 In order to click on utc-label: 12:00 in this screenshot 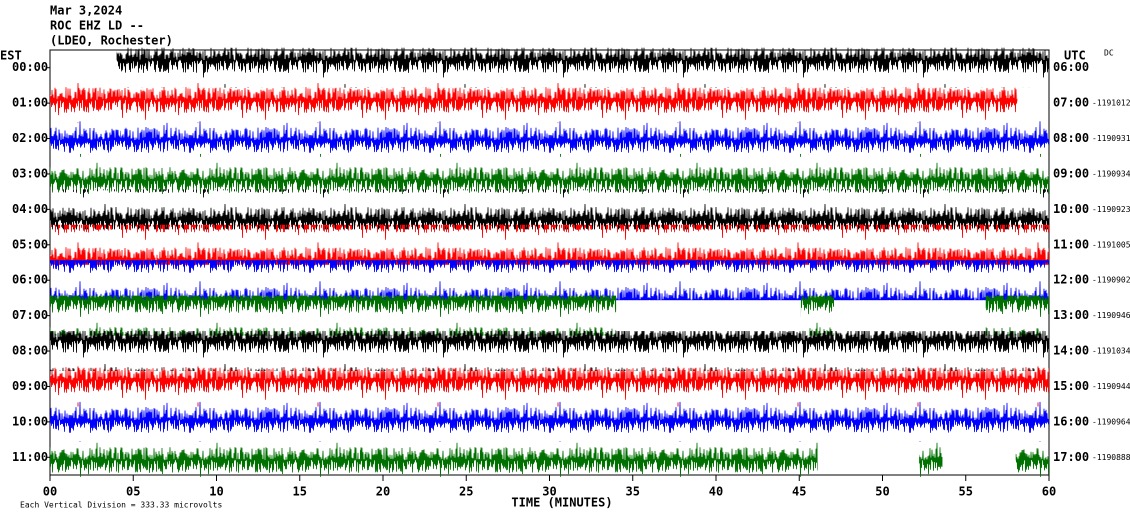, I will do `click(1071, 280)`.